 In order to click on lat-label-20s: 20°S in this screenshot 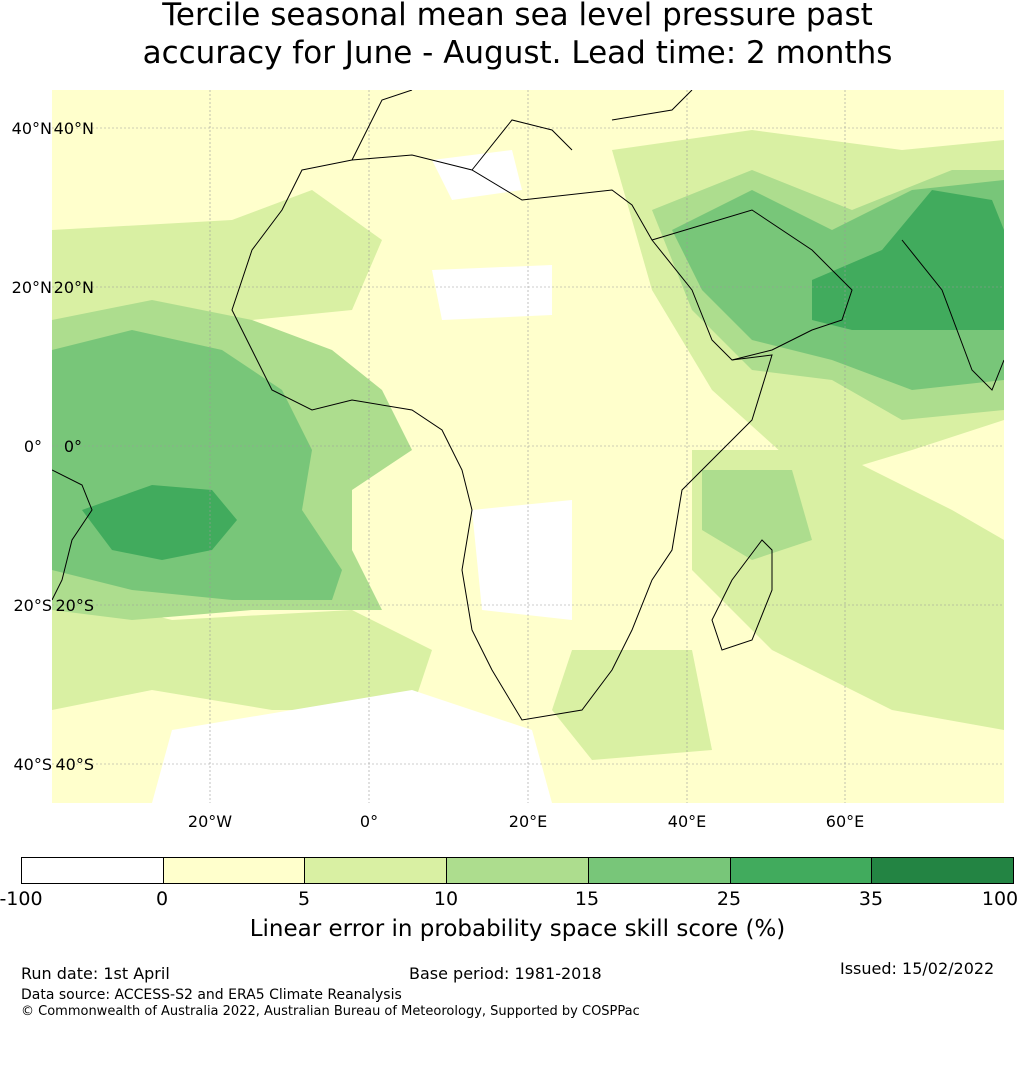, I will do `click(74, 605)`.